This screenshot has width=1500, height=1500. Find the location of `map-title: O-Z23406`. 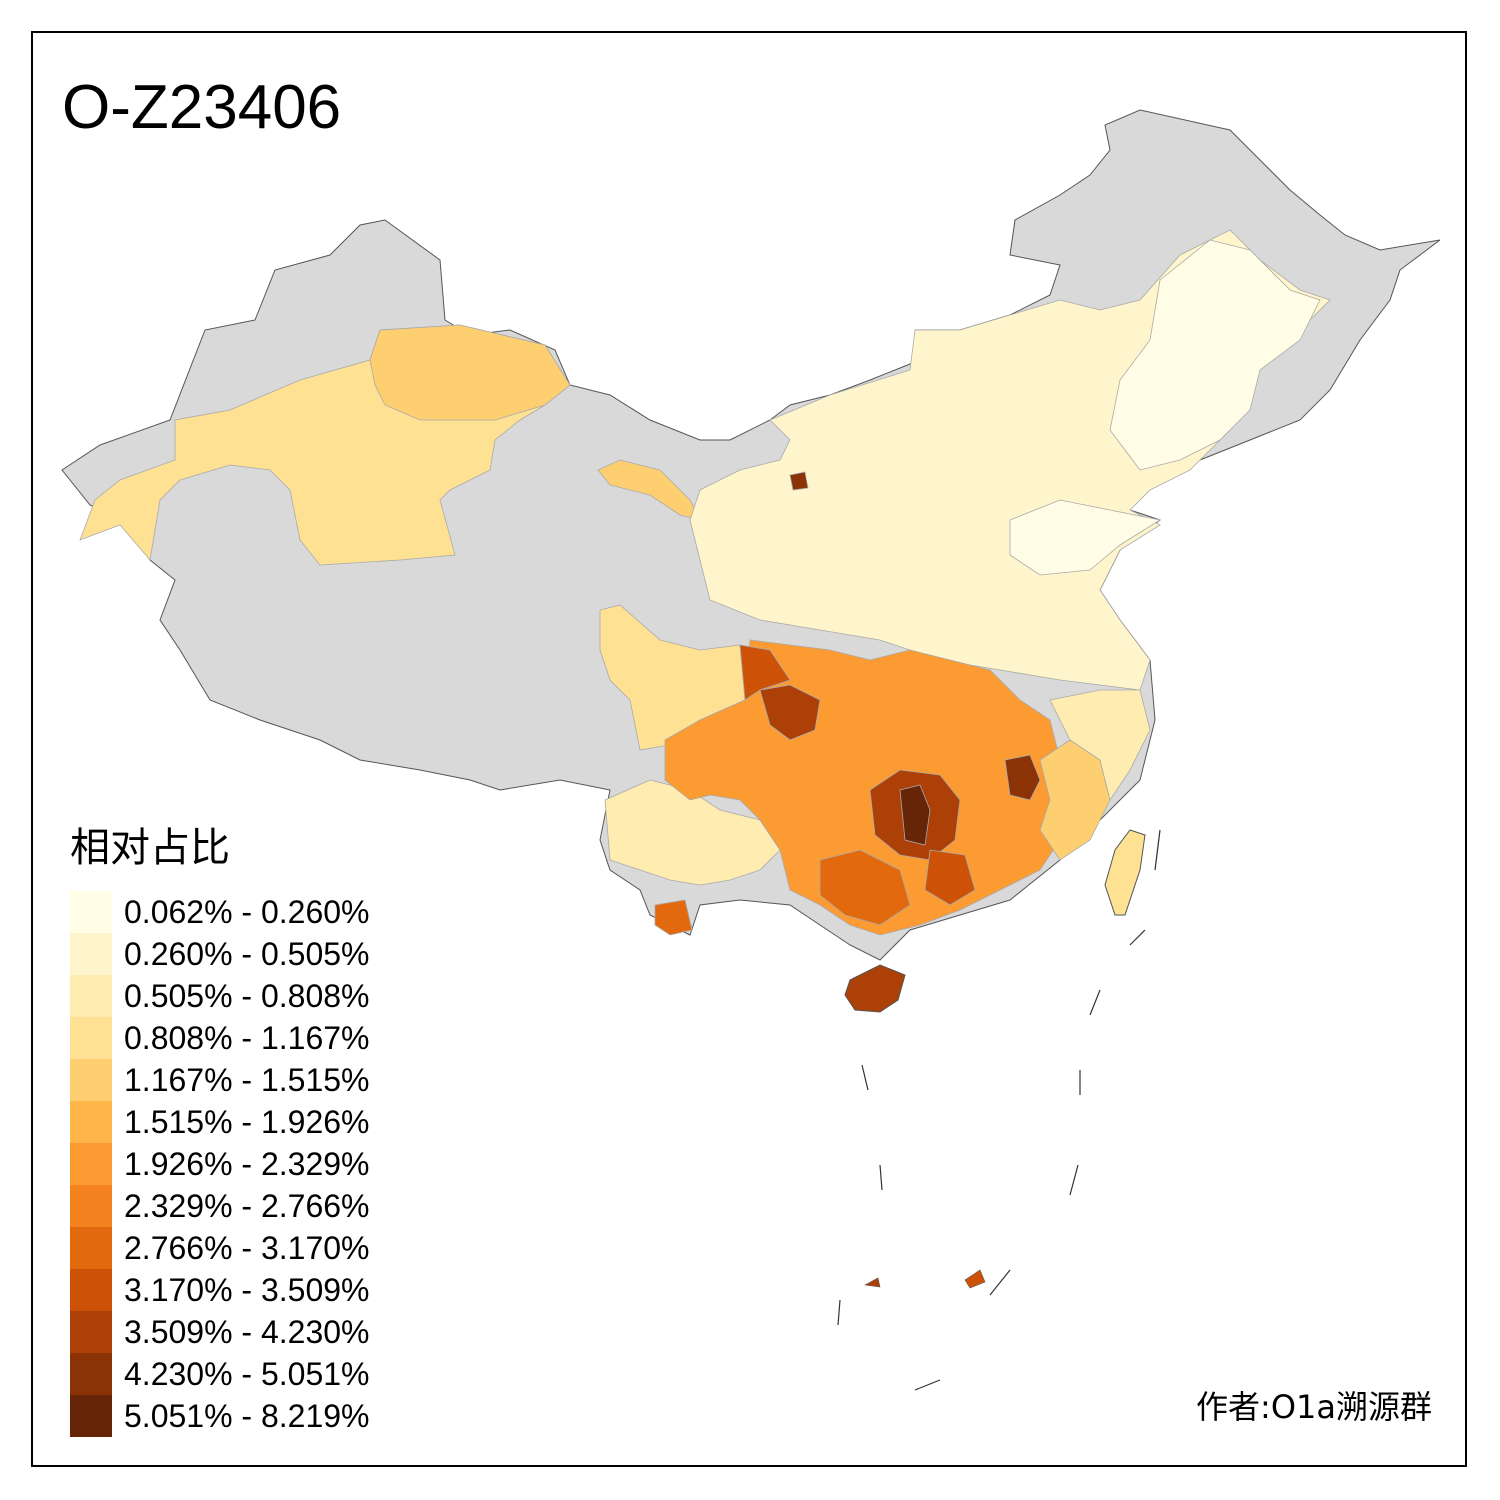

map-title: O-Z23406 is located at coordinates (202, 107).